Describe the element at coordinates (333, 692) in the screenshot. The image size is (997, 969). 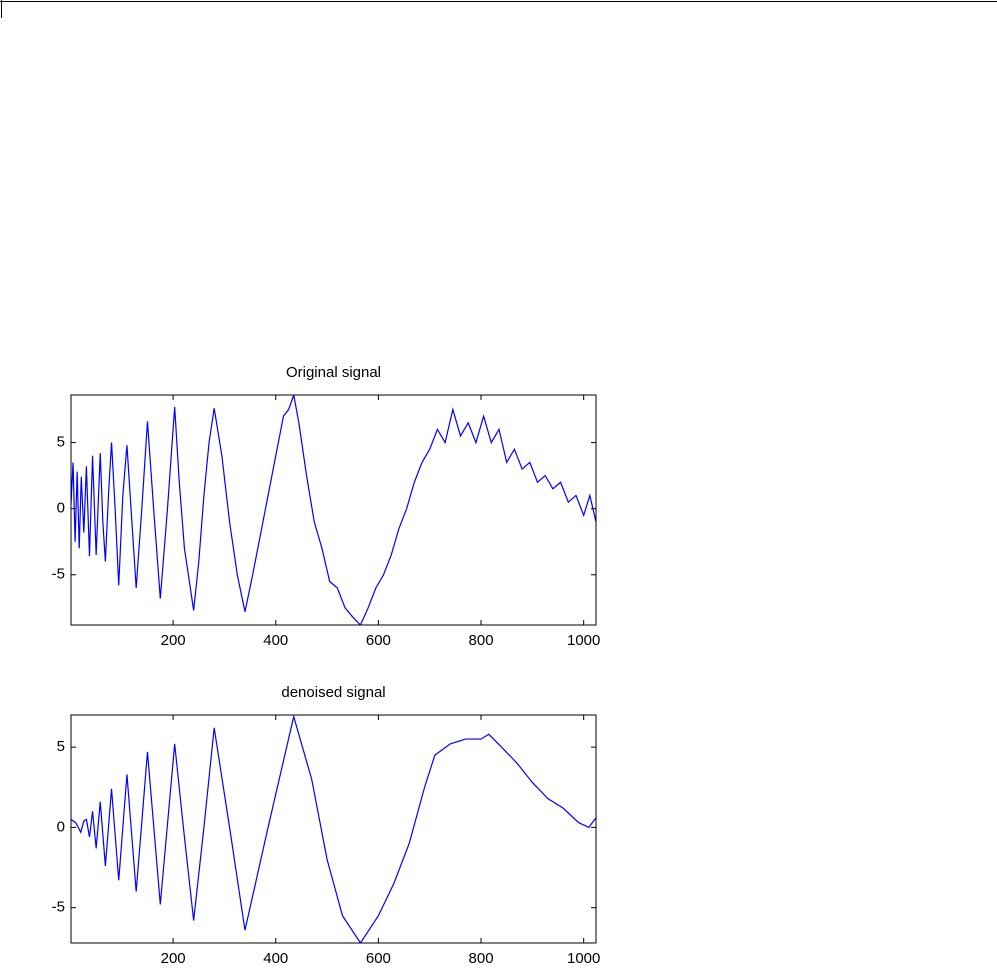
I see `chart-title: denoised signal` at that location.